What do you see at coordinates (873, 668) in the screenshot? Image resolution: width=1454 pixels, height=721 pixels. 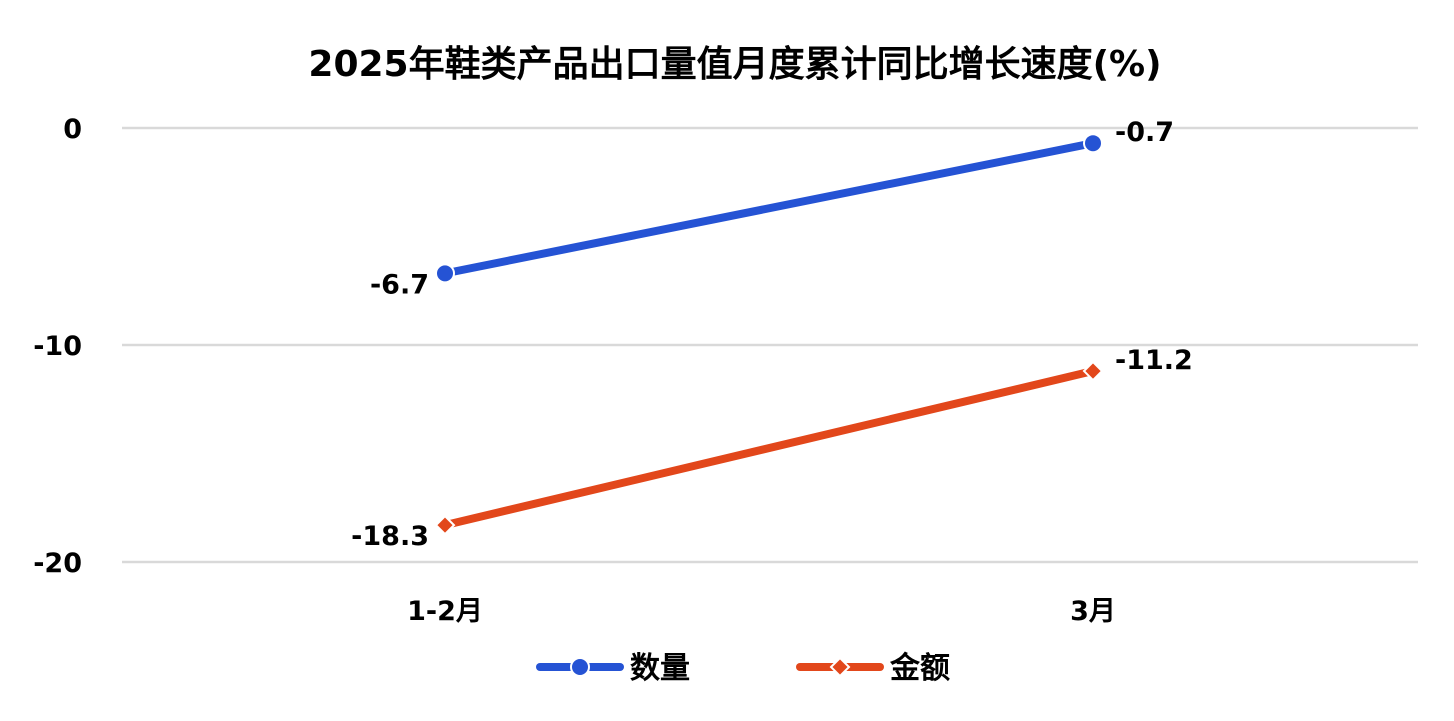 I see `legend-item-2: 金额` at bounding box center [873, 668].